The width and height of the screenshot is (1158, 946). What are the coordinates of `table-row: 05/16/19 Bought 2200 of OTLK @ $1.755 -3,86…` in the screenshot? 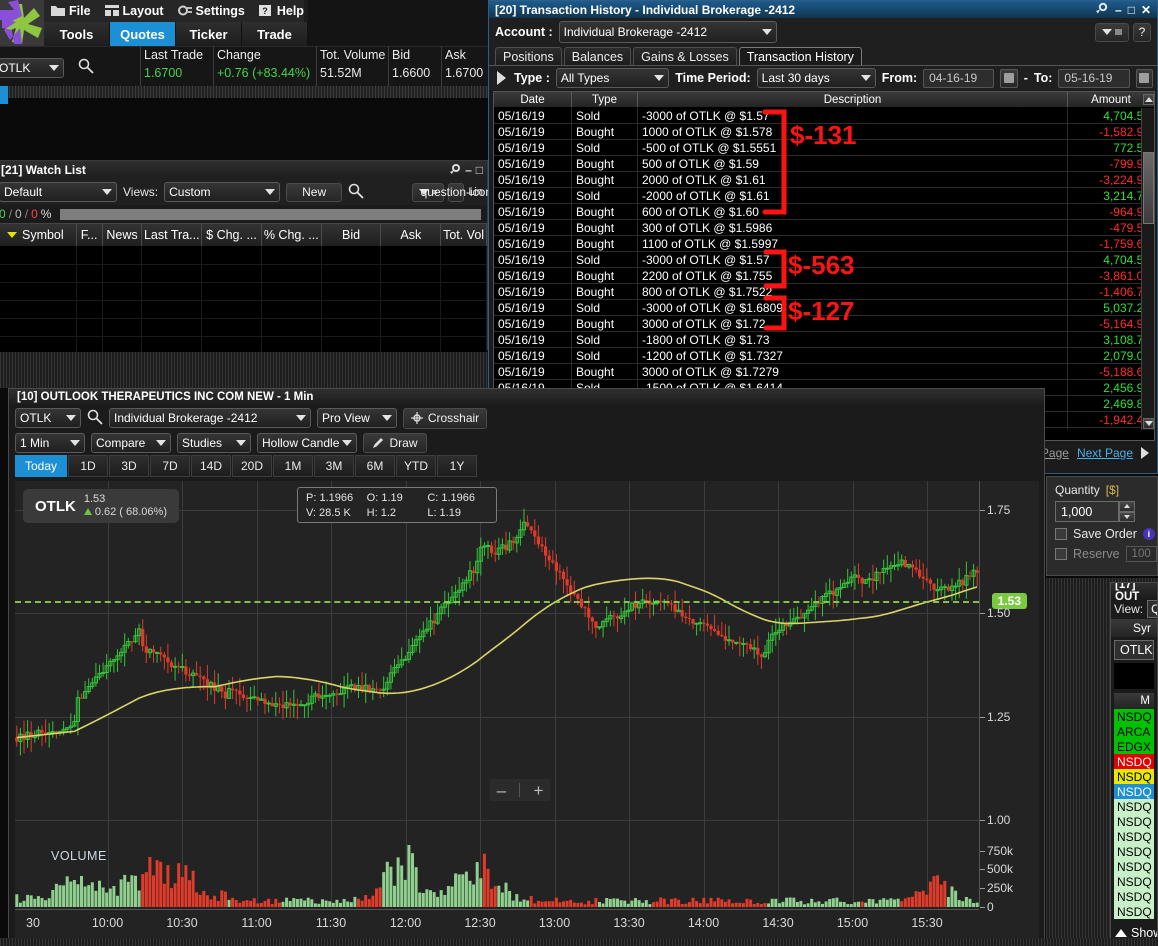 It's located at (824, 276).